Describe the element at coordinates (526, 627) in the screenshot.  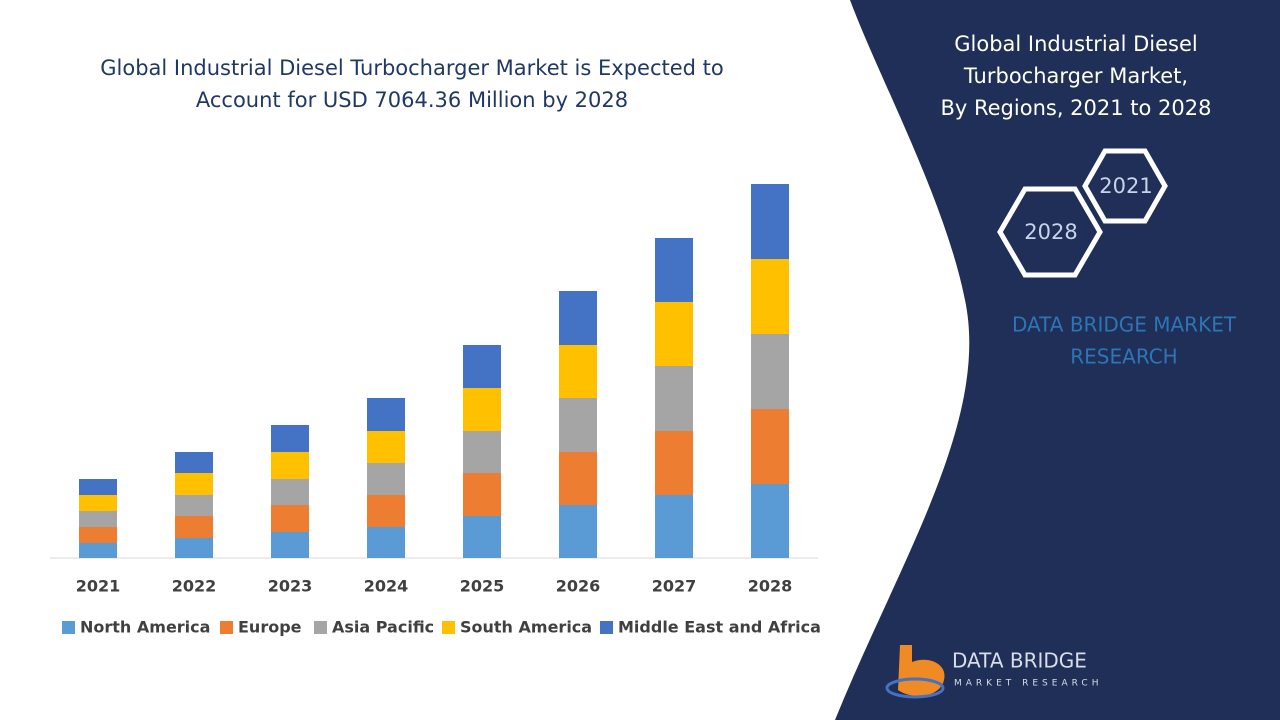
I see `legend-label: South America` at that location.